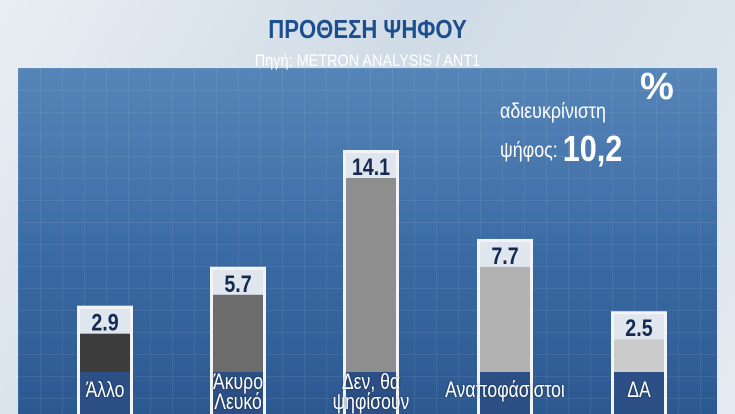 This screenshot has width=735, height=414. I want to click on category-label-line: Δεν, θα, so click(371, 381).